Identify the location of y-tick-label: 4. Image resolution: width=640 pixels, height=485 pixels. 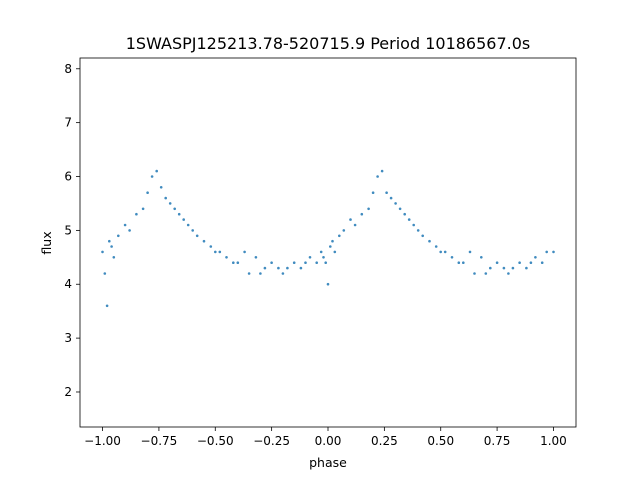
(68, 284).